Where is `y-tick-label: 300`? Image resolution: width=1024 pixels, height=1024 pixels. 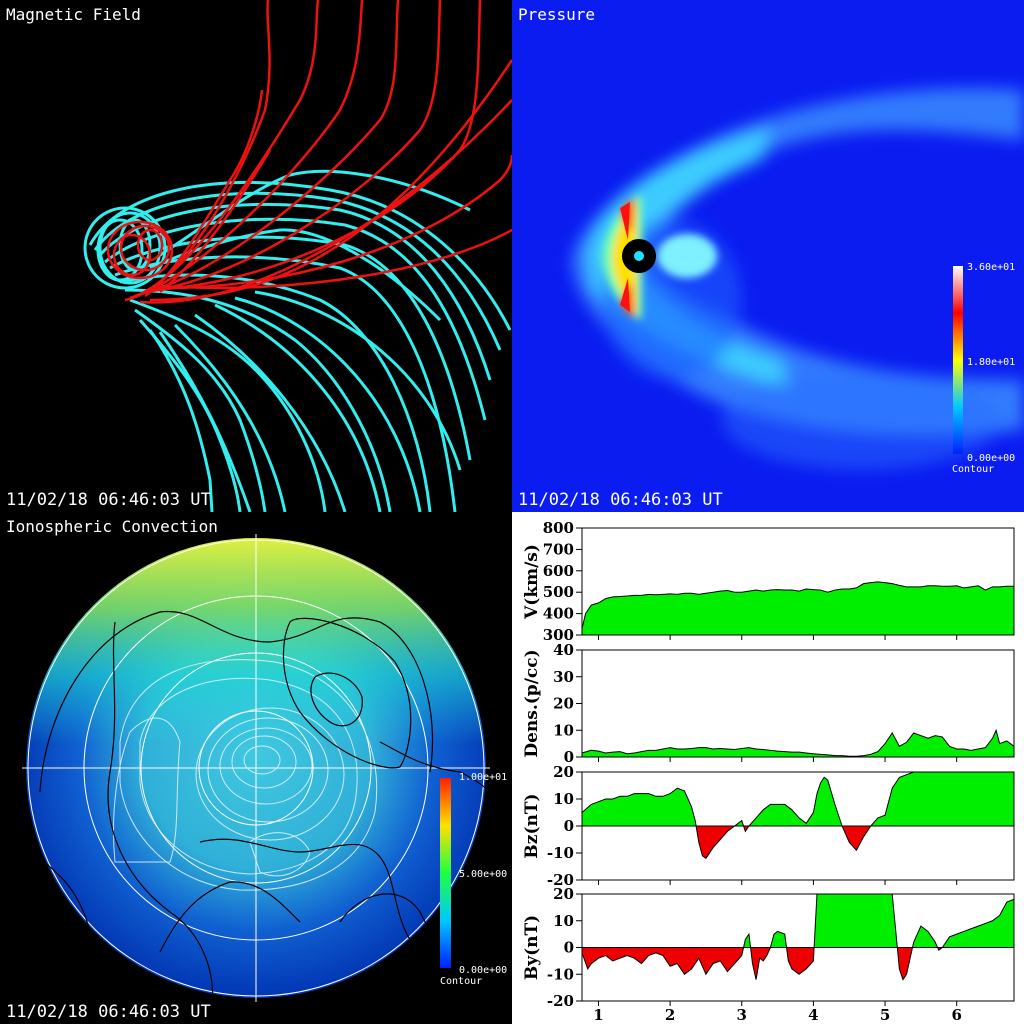
y-tick-label: 300 is located at coordinates (558, 635).